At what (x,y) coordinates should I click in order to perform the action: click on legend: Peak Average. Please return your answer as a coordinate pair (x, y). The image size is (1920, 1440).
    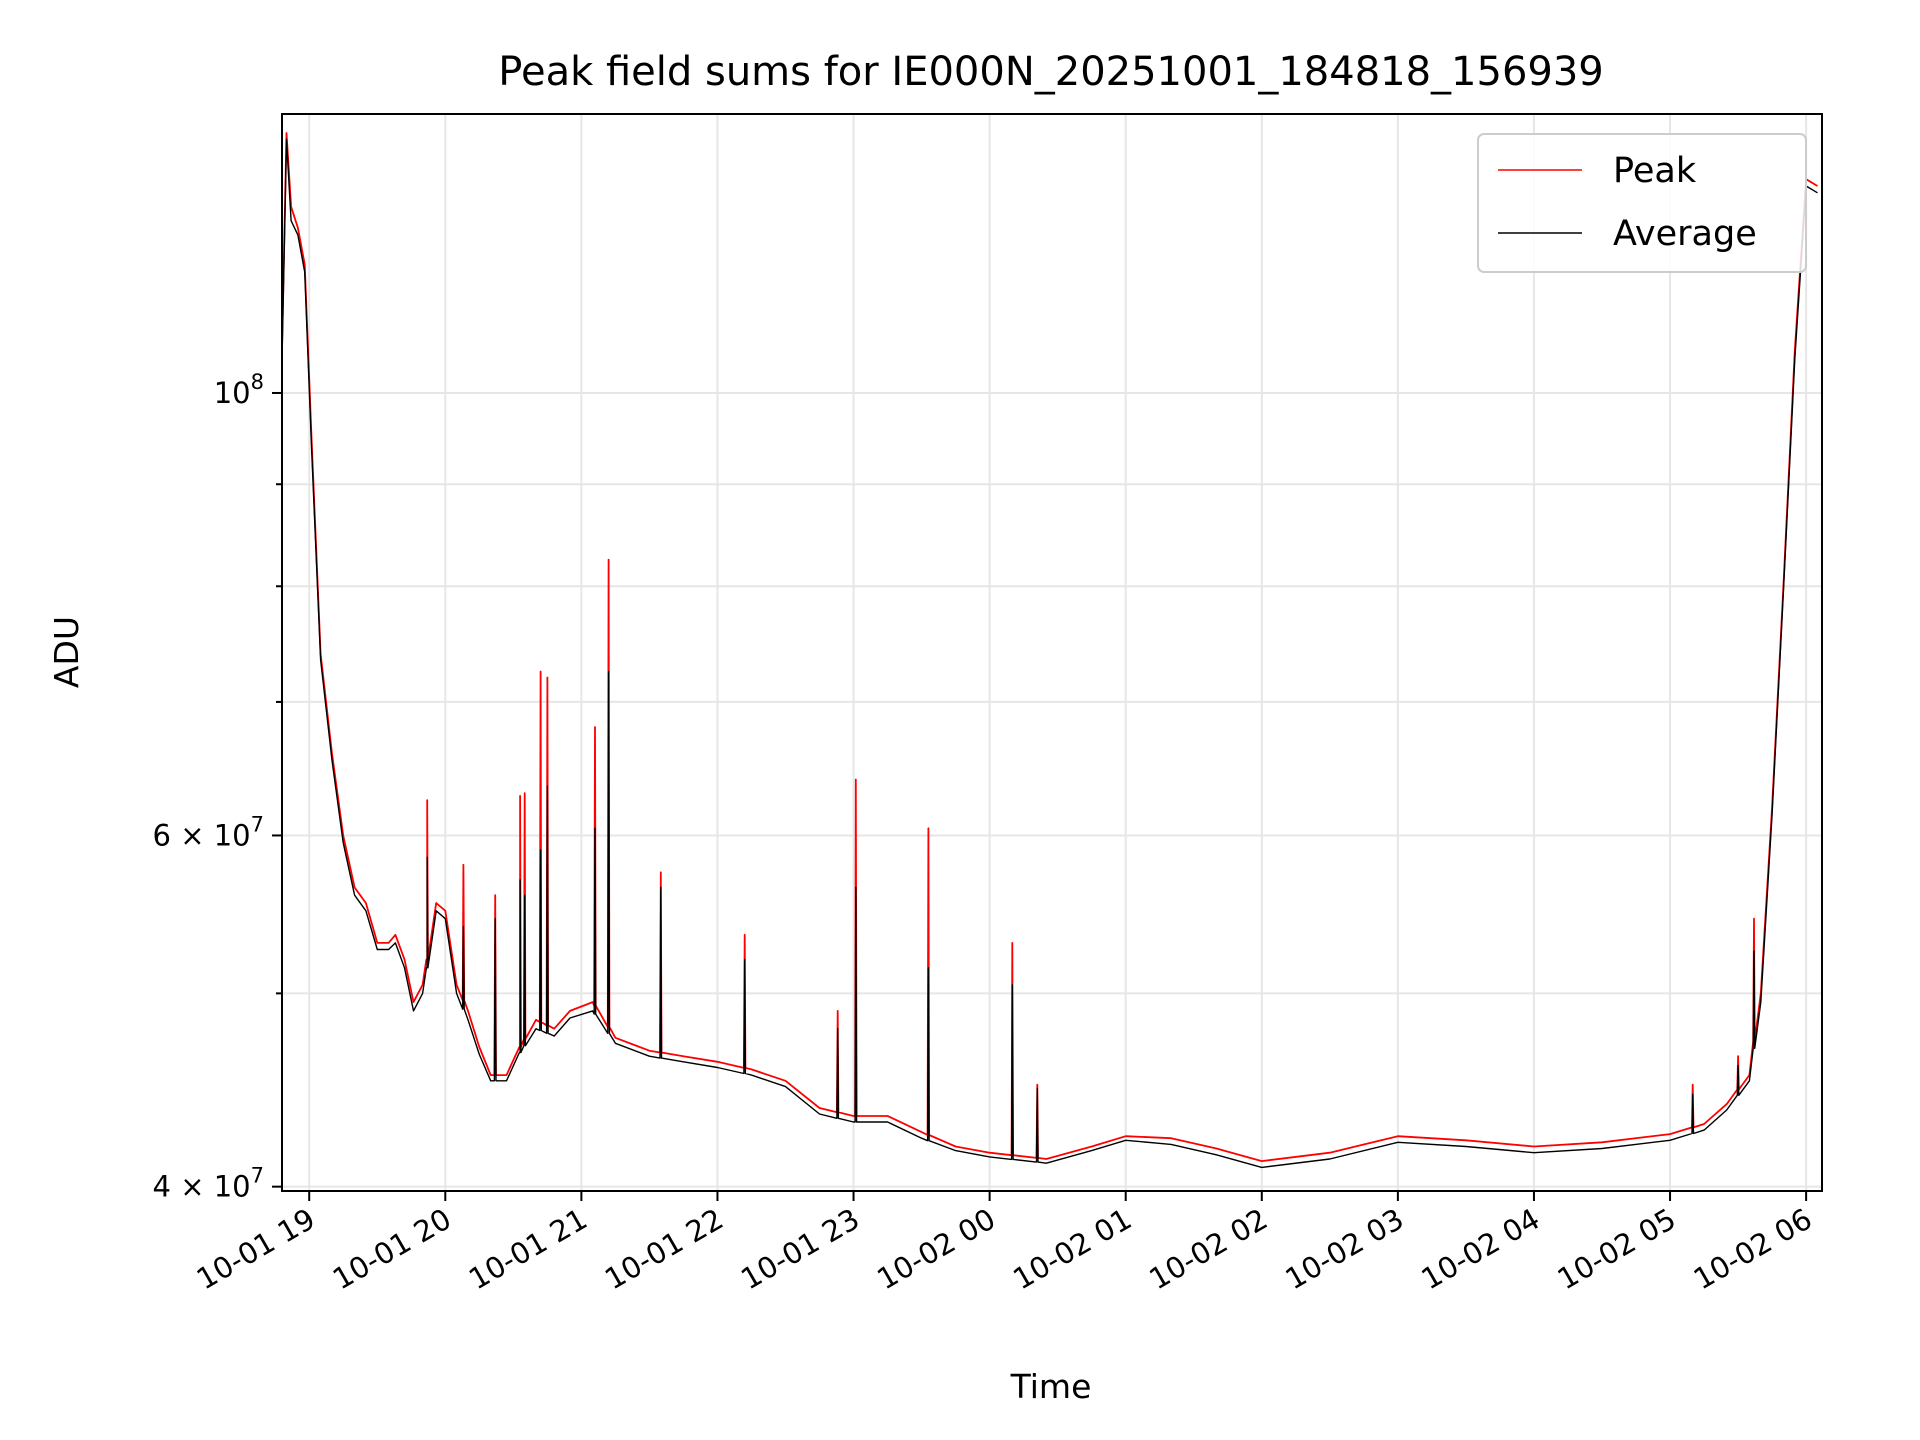
    Looking at the image, I should click on (1642, 203).